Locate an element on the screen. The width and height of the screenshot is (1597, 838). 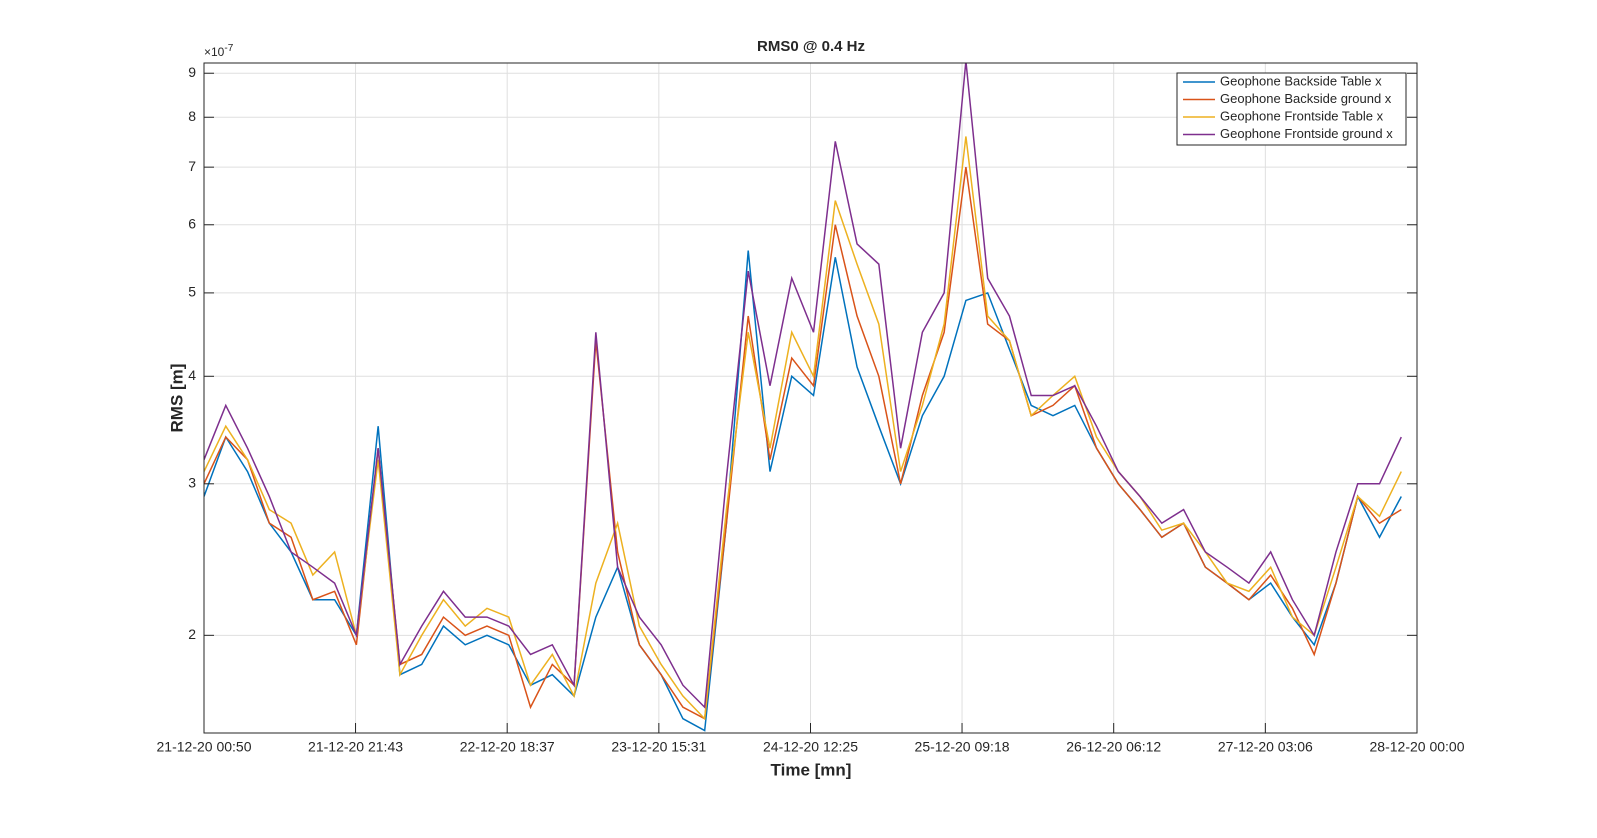
legend-label: Geophone Backside Table x is located at coordinates (1301, 80).